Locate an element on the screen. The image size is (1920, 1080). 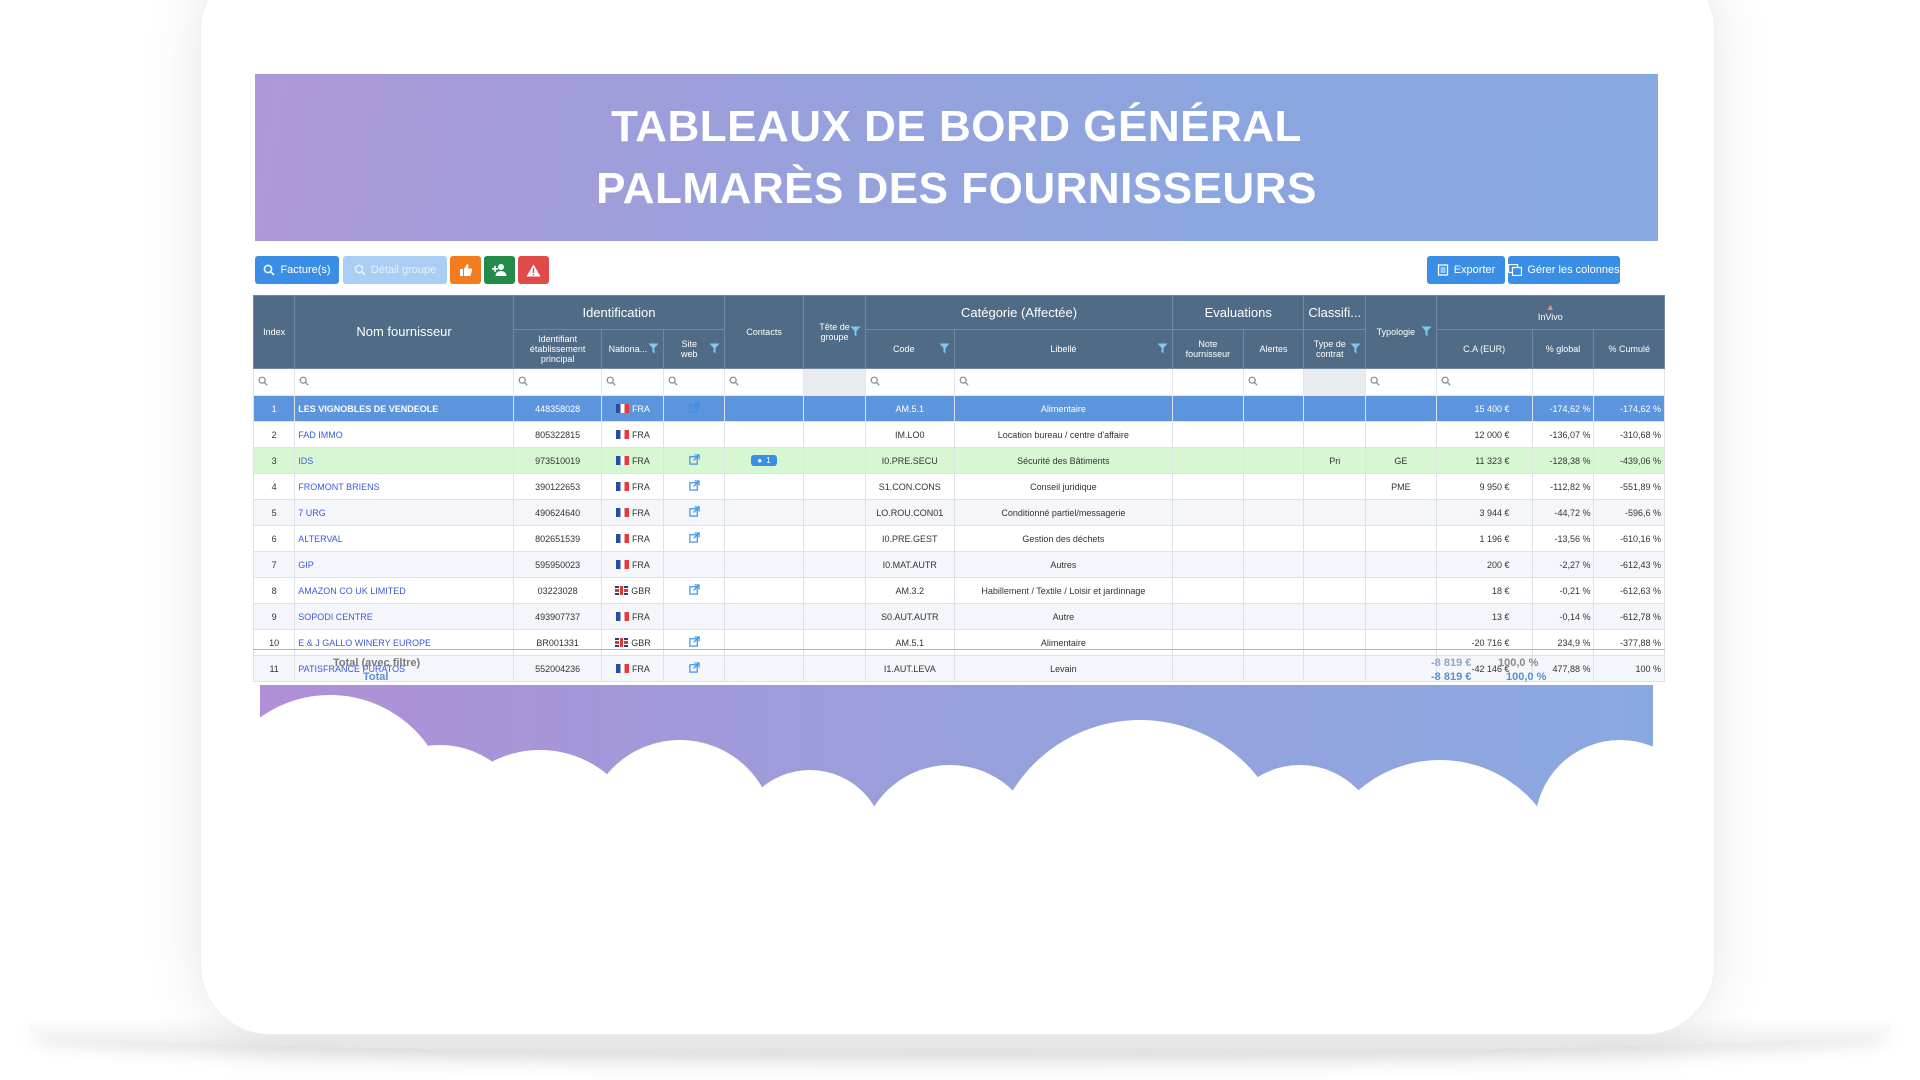
cell-pct-global: -44,72 % is located at coordinates (1563, 512).